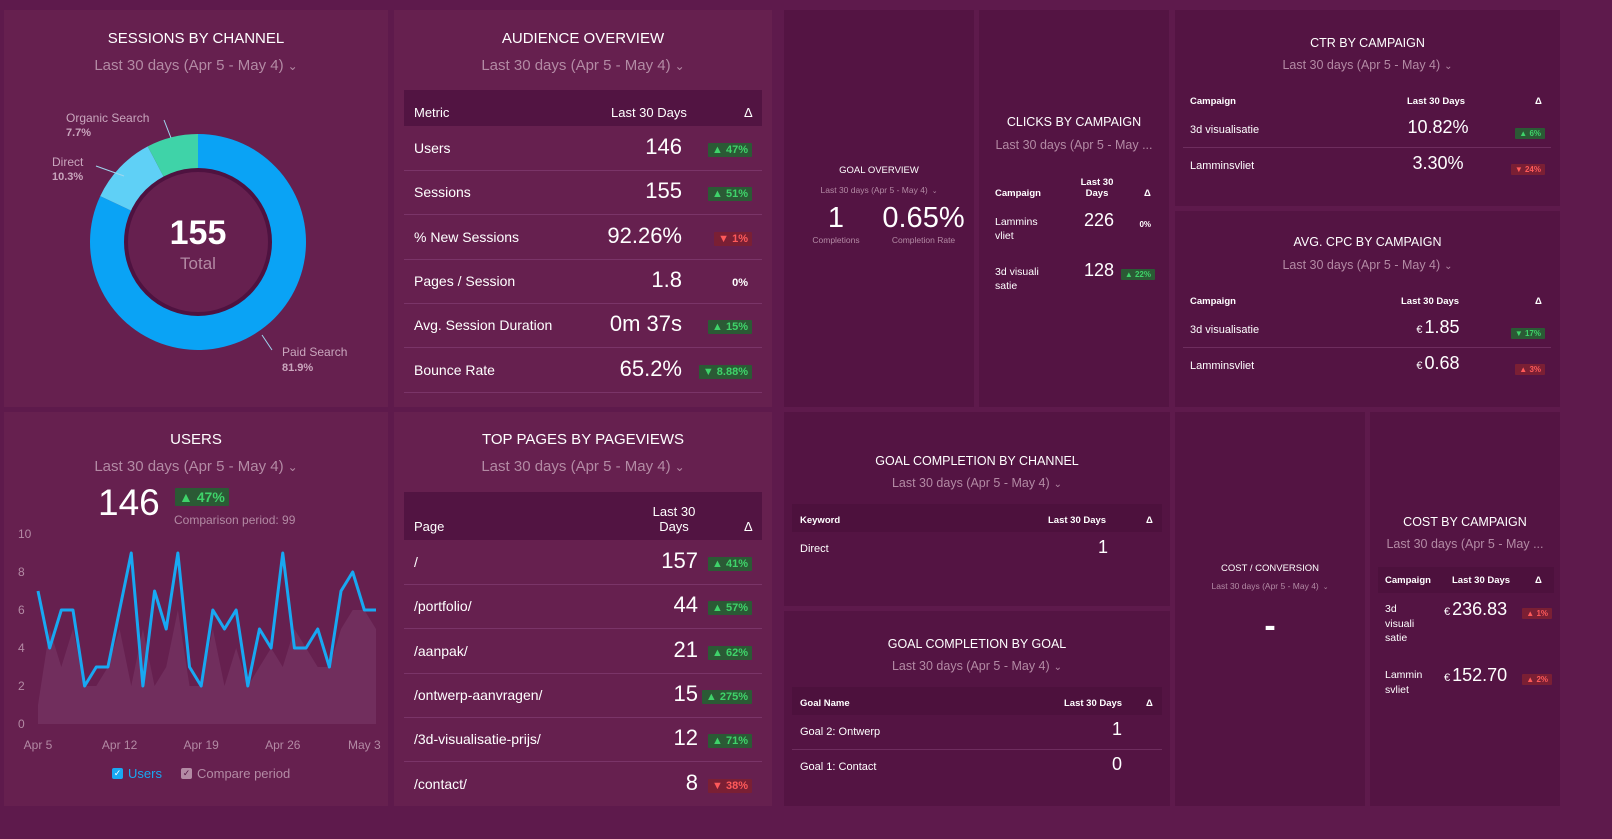  Describe the element at coordinates (1074, 230) in the screenshot. I see `table-row: Lammins vliet 226 0%` at that location.